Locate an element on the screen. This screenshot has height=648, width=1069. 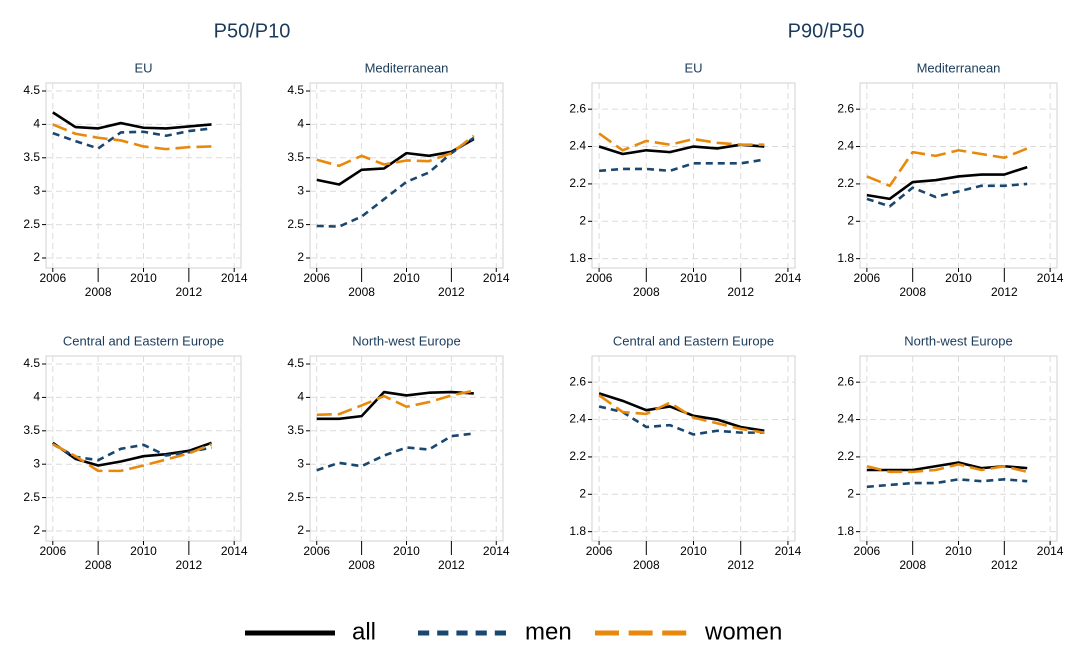
group-title: P50/P10 is located at coordinates (252, 31).